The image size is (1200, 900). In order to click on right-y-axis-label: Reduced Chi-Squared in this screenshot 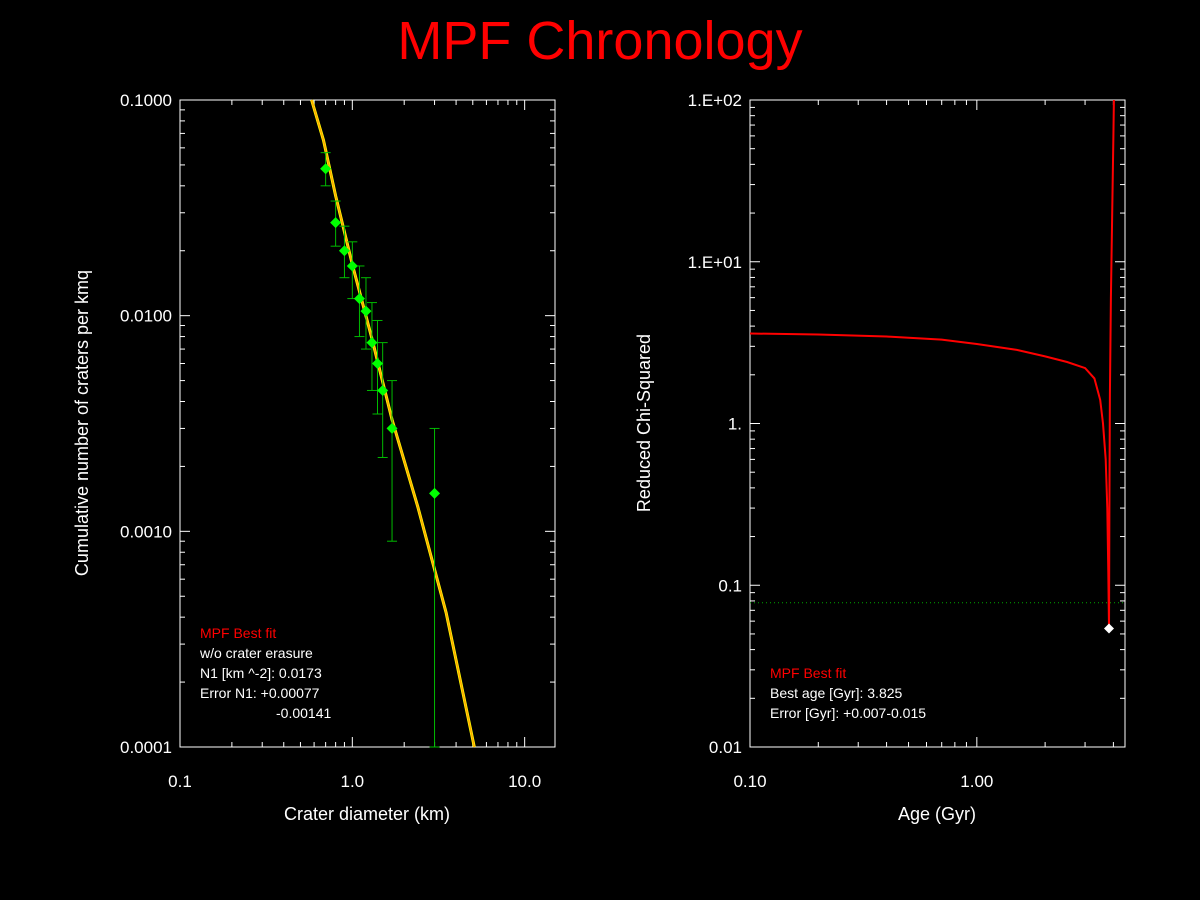, I will do `click(644, 423)`.